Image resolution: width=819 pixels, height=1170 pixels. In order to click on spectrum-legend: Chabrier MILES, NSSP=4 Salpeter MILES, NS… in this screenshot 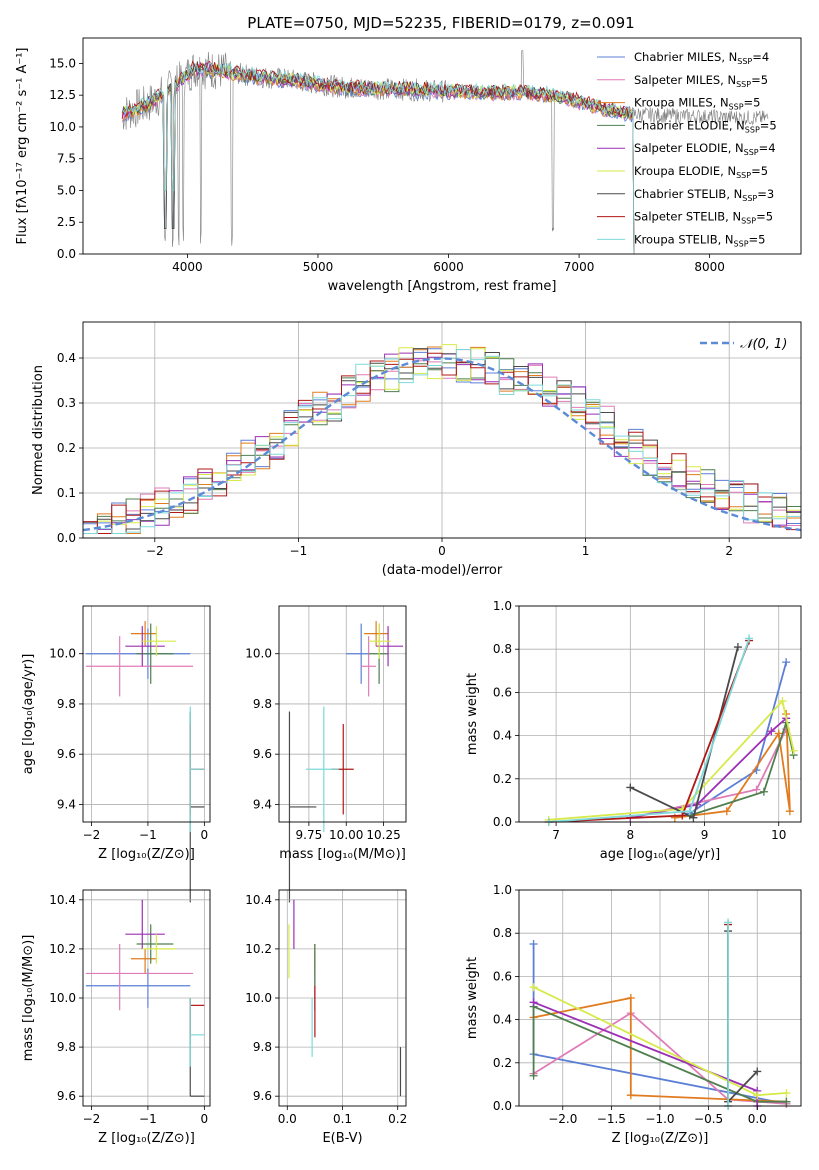, I will do `click(687, 149)`.